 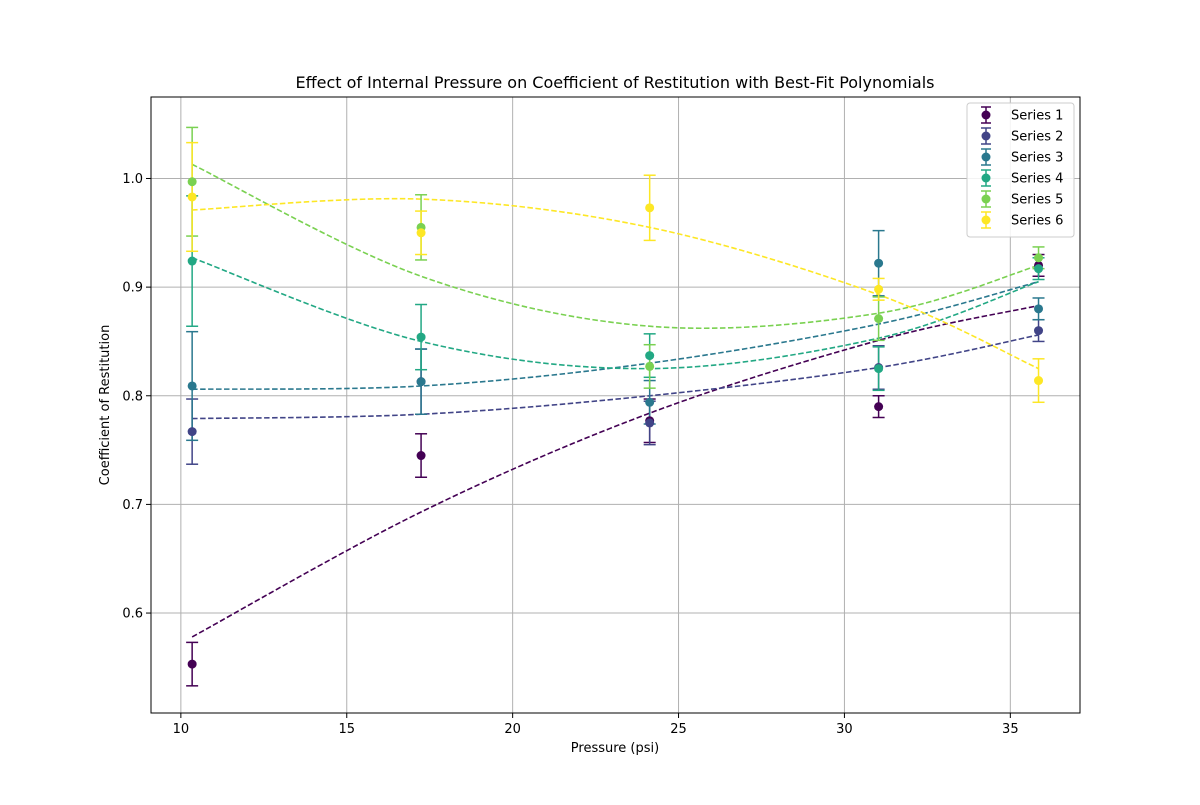 What do you see at coordinates (132, 179) in the screenshot?
I see `y-tick-label: 1.0` at bounding box center [132, 179].